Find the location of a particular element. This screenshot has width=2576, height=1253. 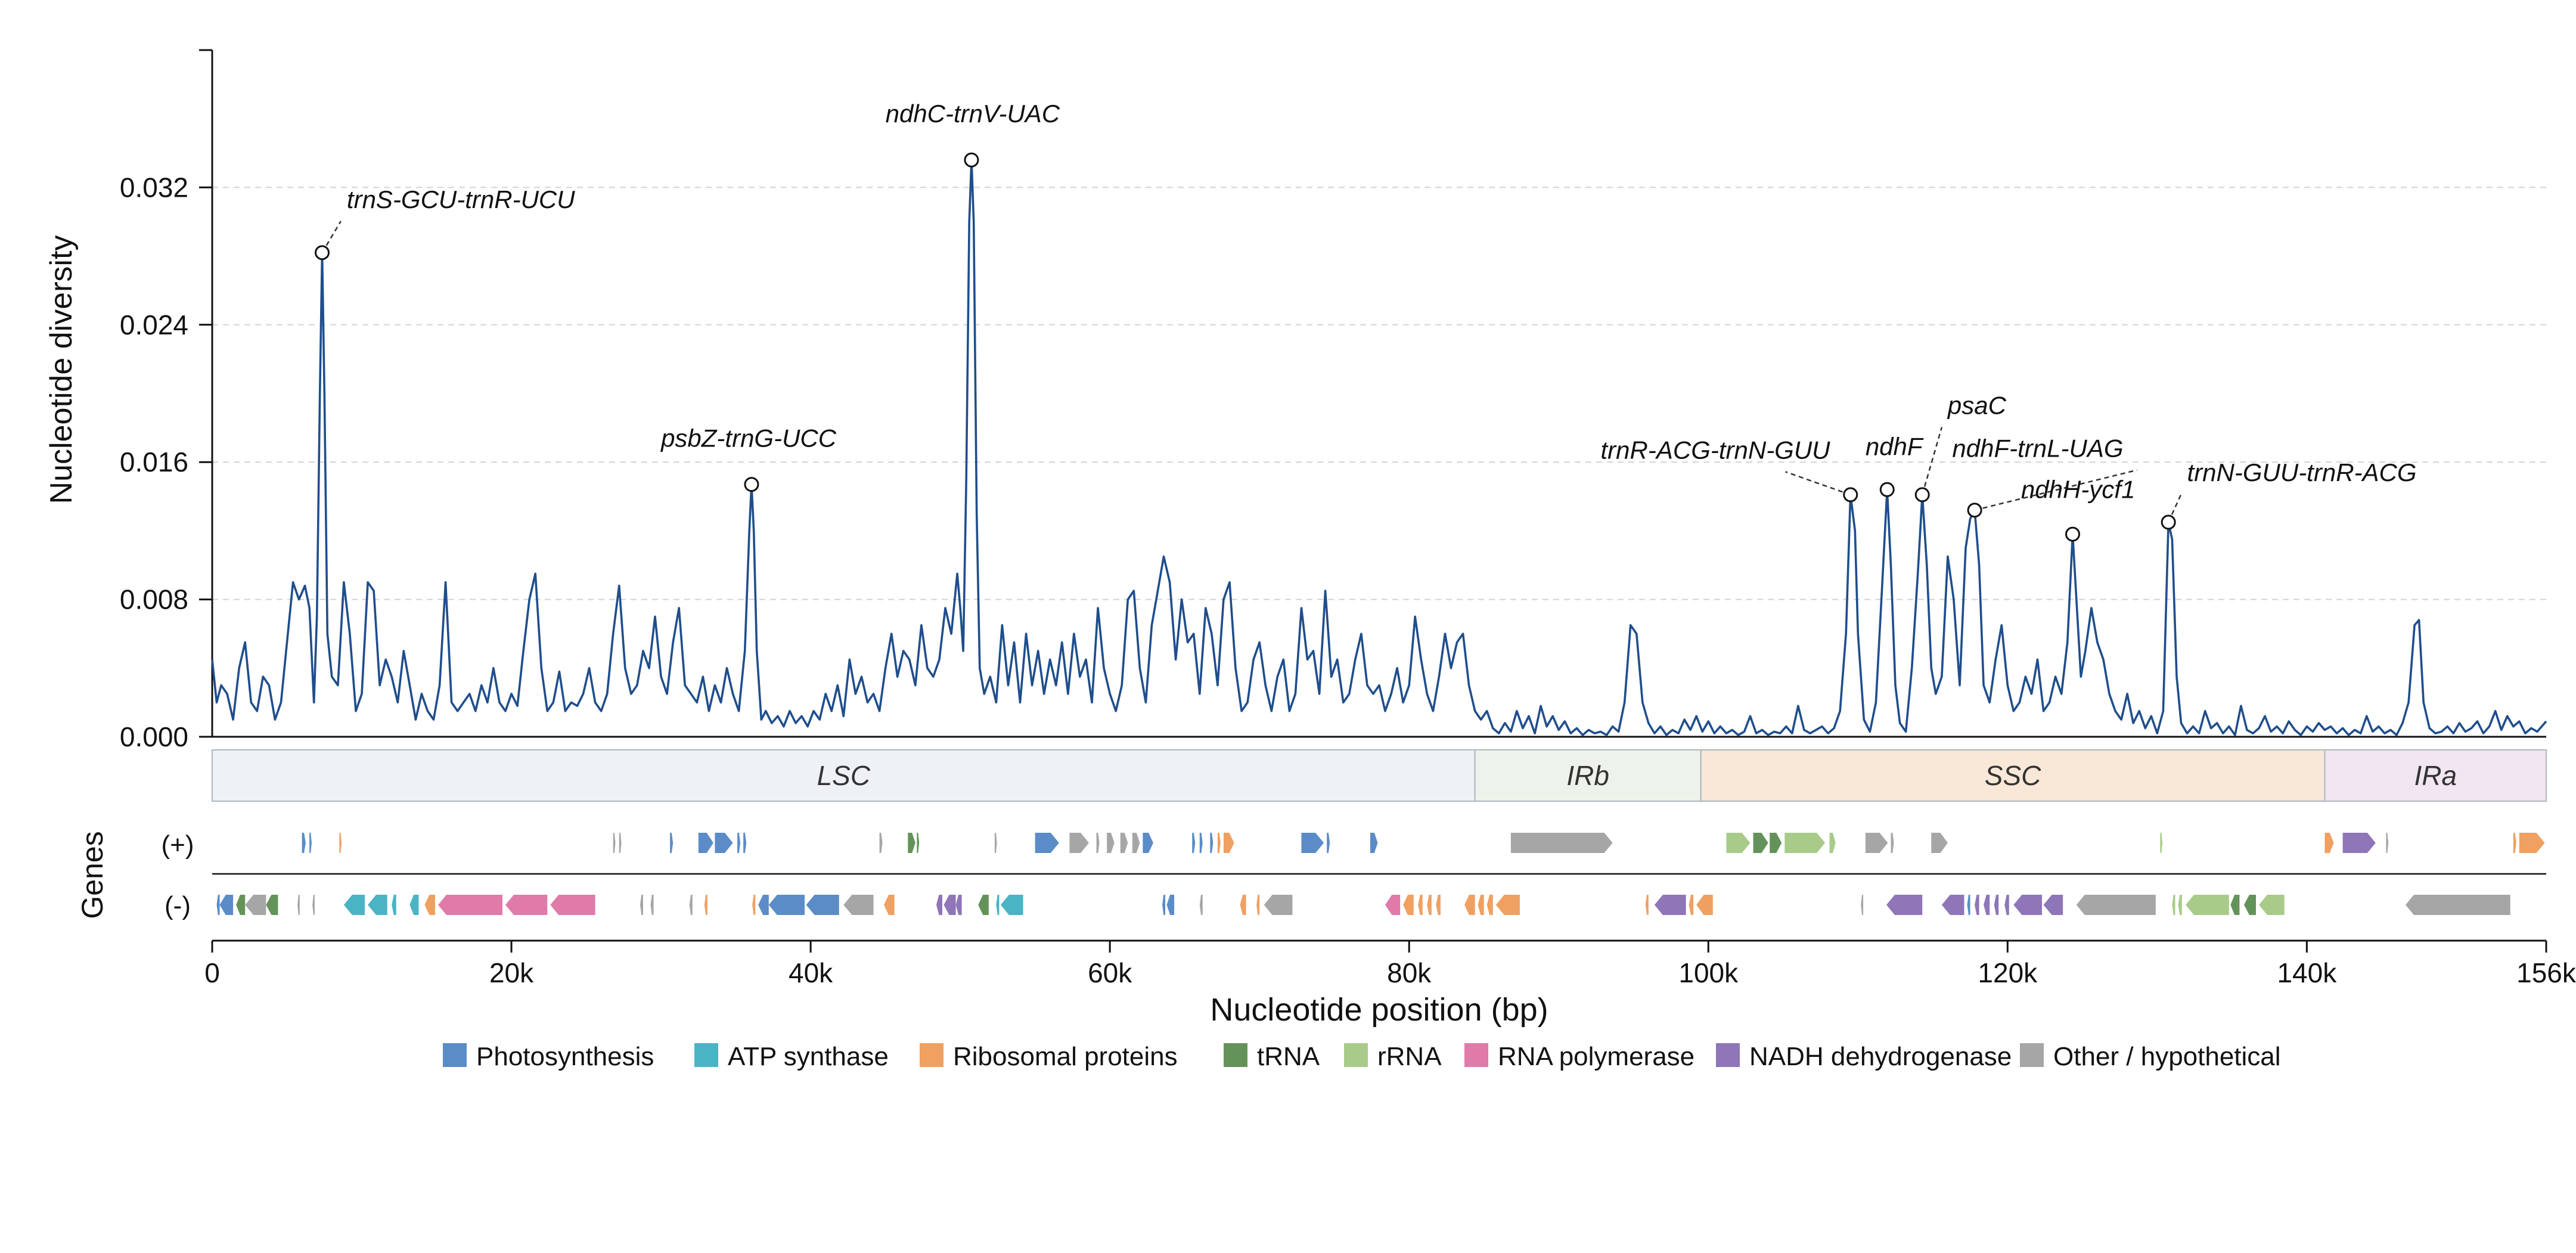

region-label-lsc: LSC is located at coordinates (844, 775).